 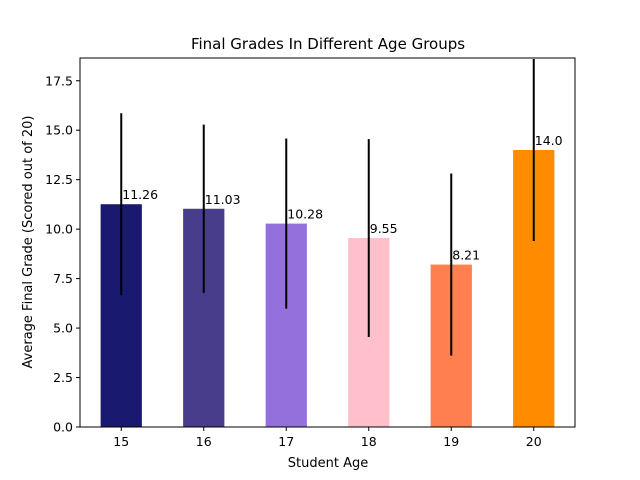 What do you see at coordinates (63, 328) in the screenshot?
I see `y-tick-label-2: 5.0` at bounding box center [63, 328].